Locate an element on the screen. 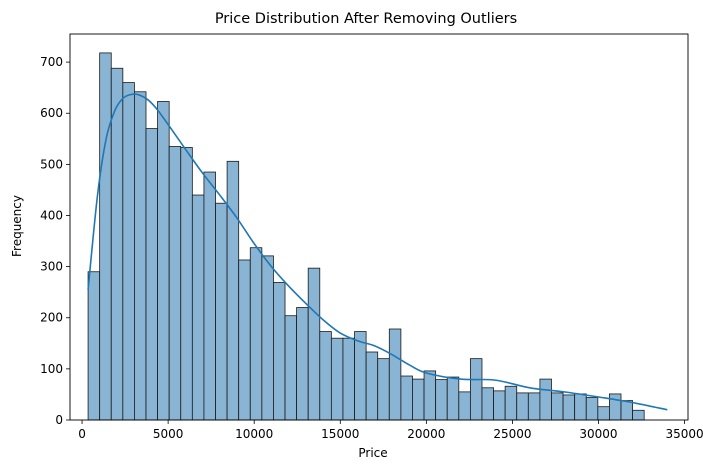 The image size is (703, 470). y-tick-label: 100 is located at coordinates (51, 369).